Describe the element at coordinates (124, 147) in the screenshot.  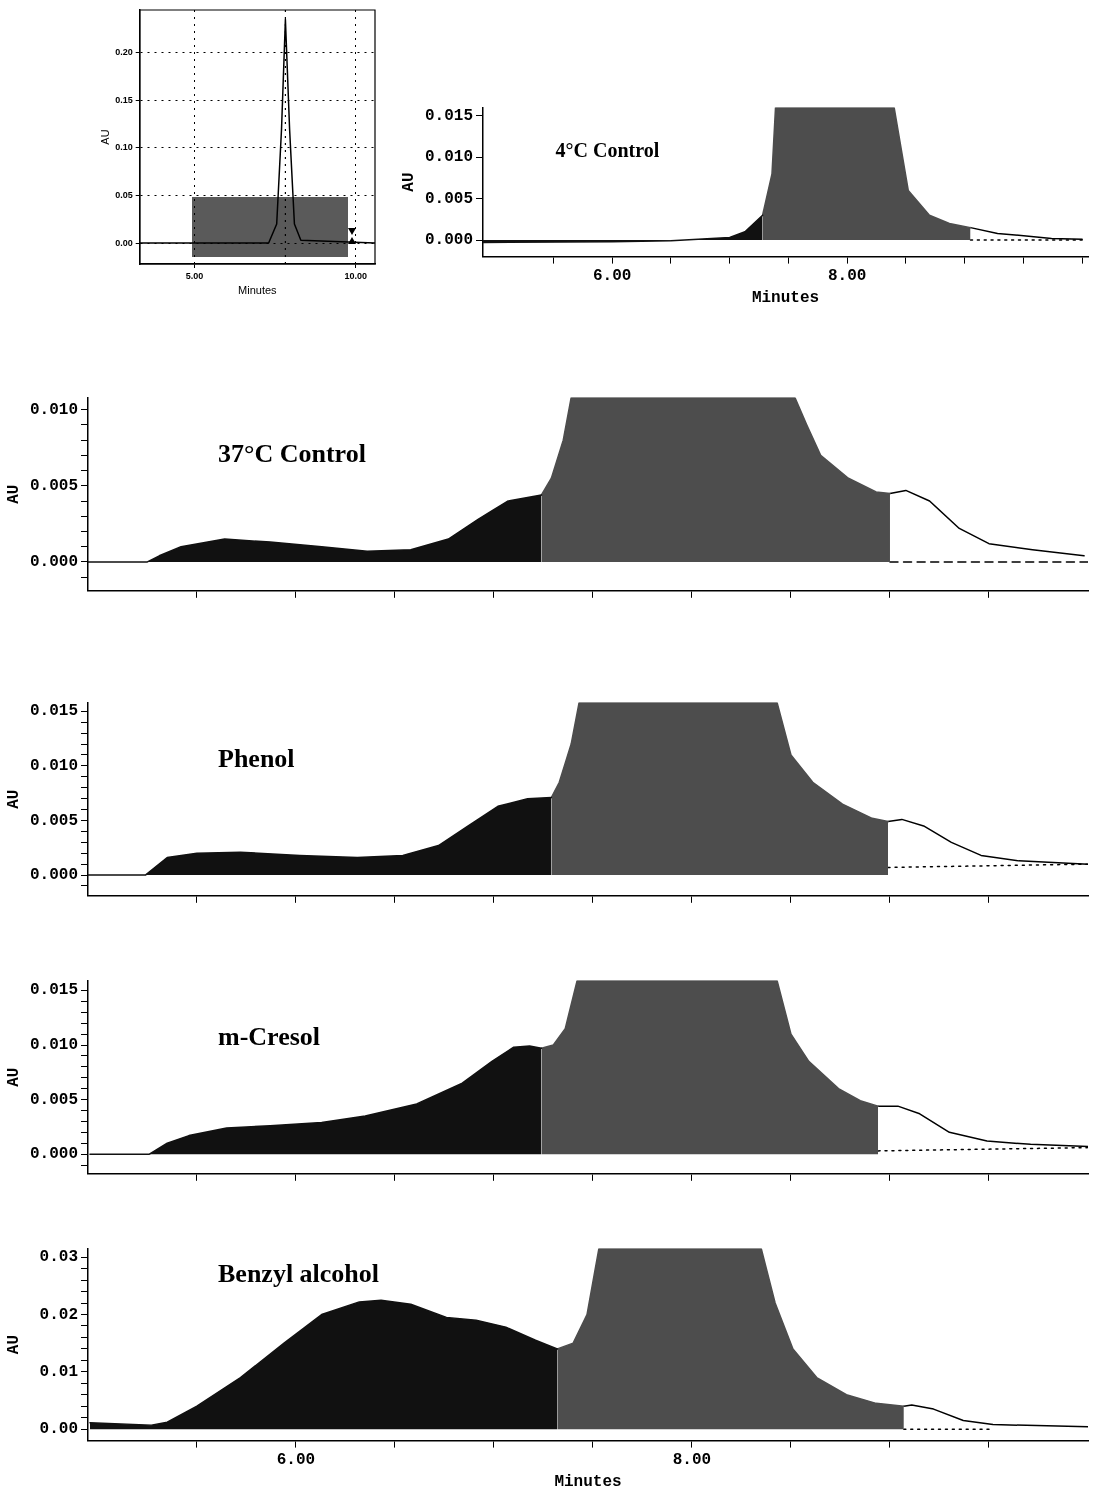
I see `y-tick-label: 0.10` at that location.